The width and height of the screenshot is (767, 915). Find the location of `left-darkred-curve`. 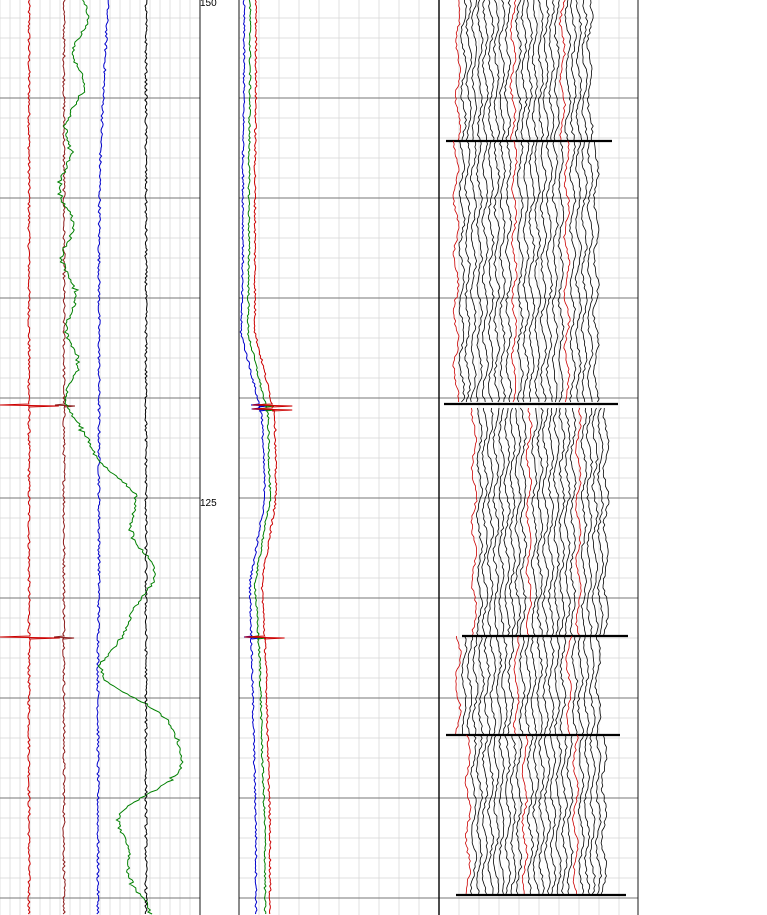

left-darkred-curve is located at coordinates (65, 457).